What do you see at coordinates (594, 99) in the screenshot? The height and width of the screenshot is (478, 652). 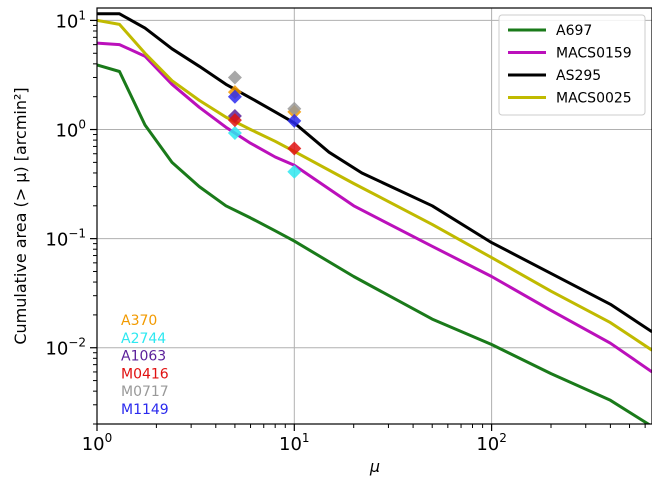 I see `legend-label: MACS0025` at bounding box center [594, 99].